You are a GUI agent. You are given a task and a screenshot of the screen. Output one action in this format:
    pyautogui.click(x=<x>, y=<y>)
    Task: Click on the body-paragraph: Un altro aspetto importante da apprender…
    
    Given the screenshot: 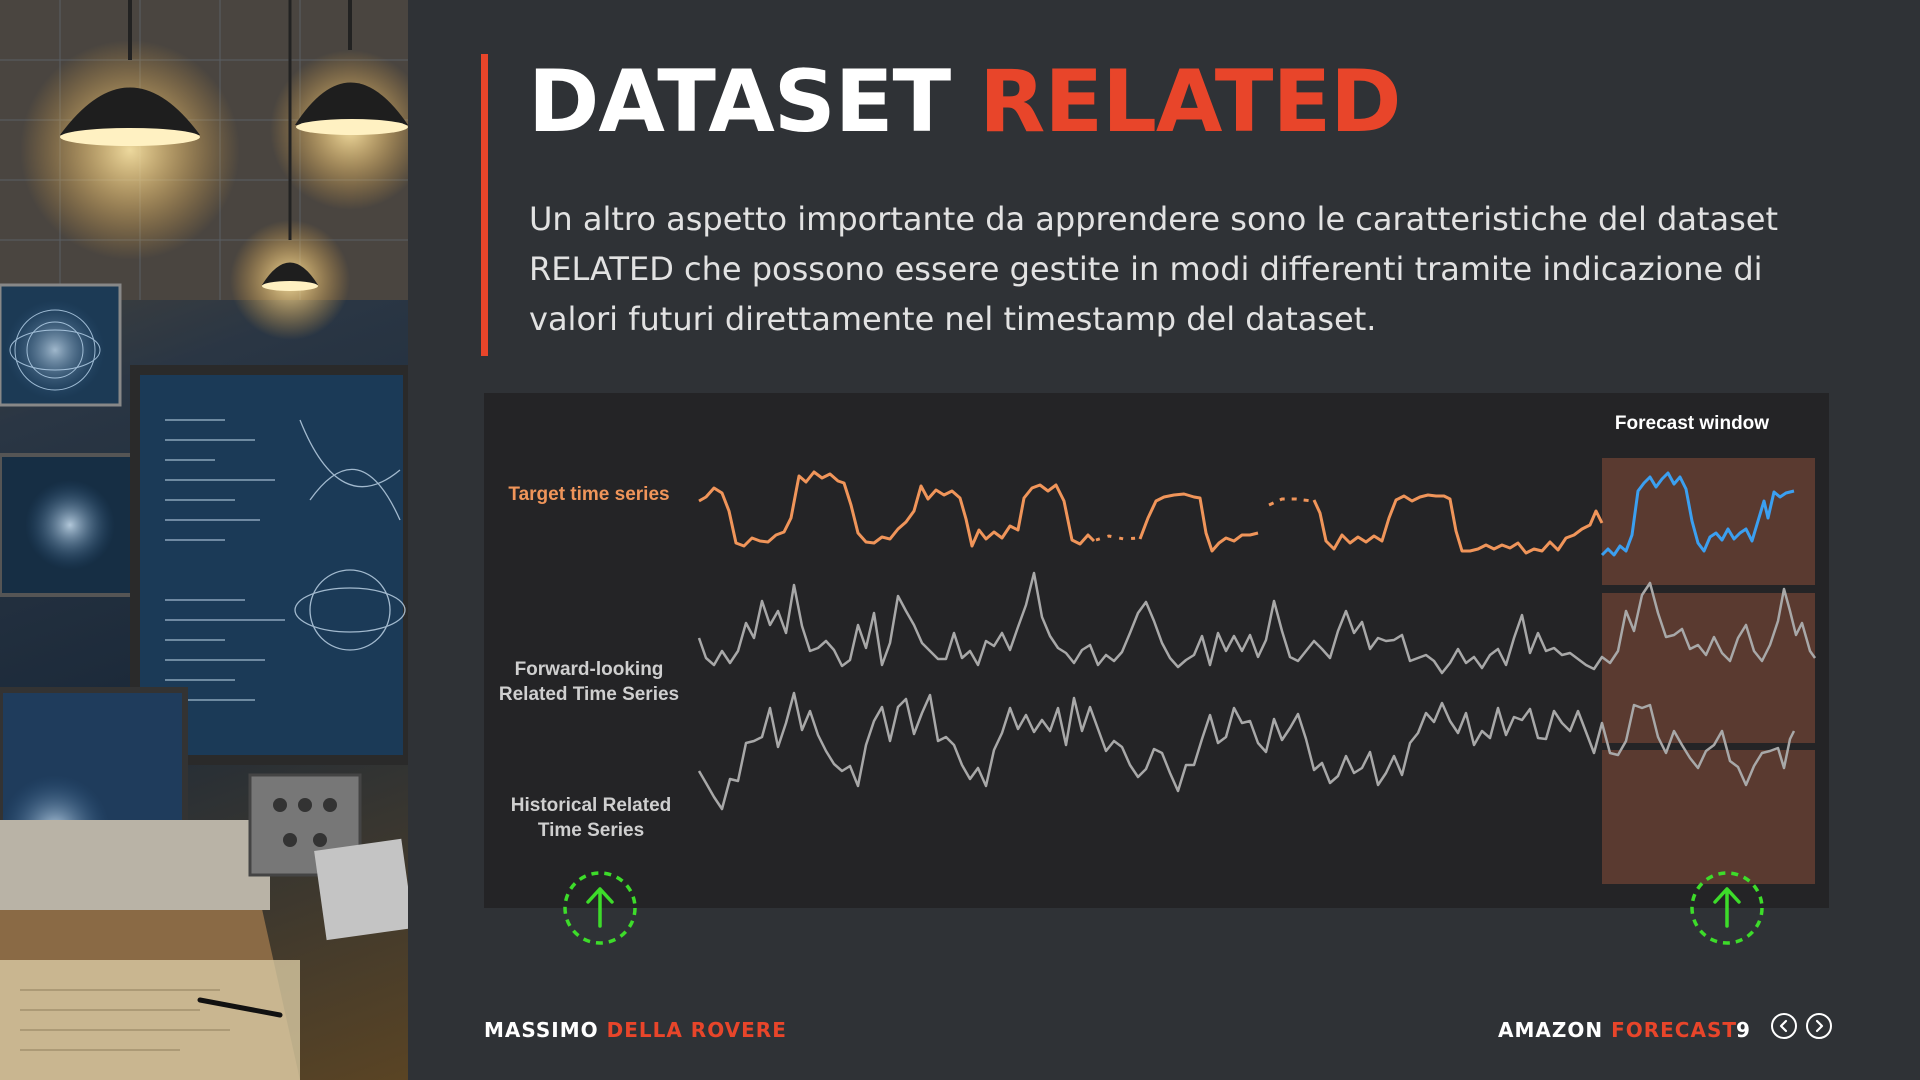 What is the action you would take?
    pyautogui.click(x=1153, y=269)
    